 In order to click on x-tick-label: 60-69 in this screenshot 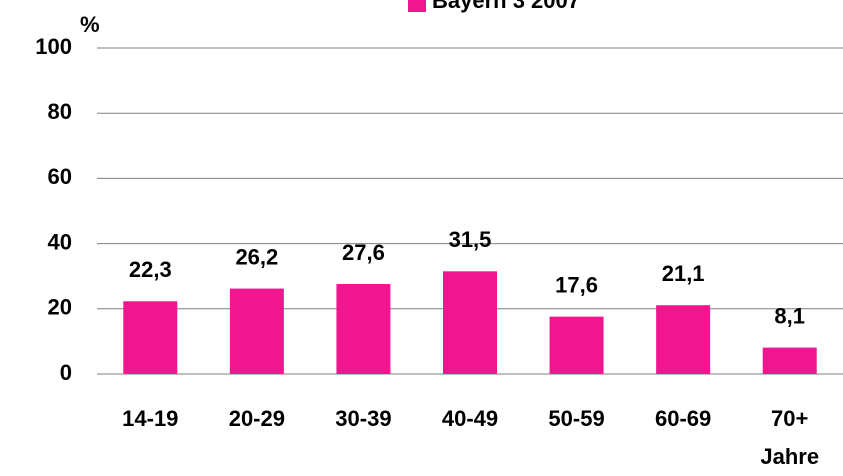, I will do `click(683, 418)`.